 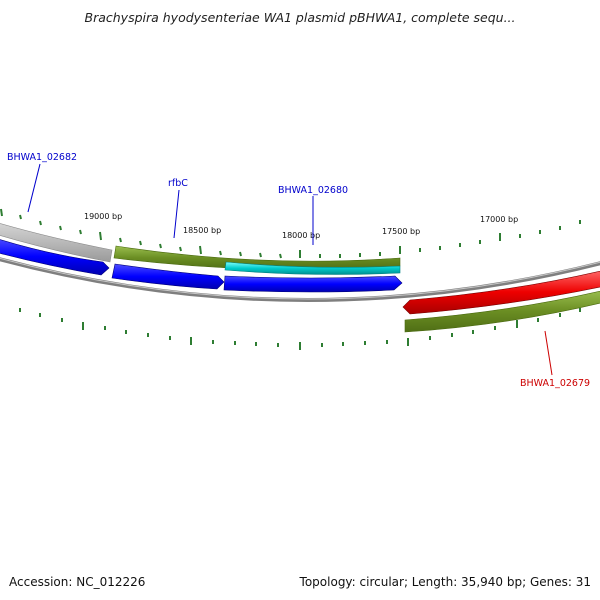 What do you see at coordinates (499, 219) in the screenshot?
I see `scale-label-17000: 17000 bp` at bounding box center [499, 219].